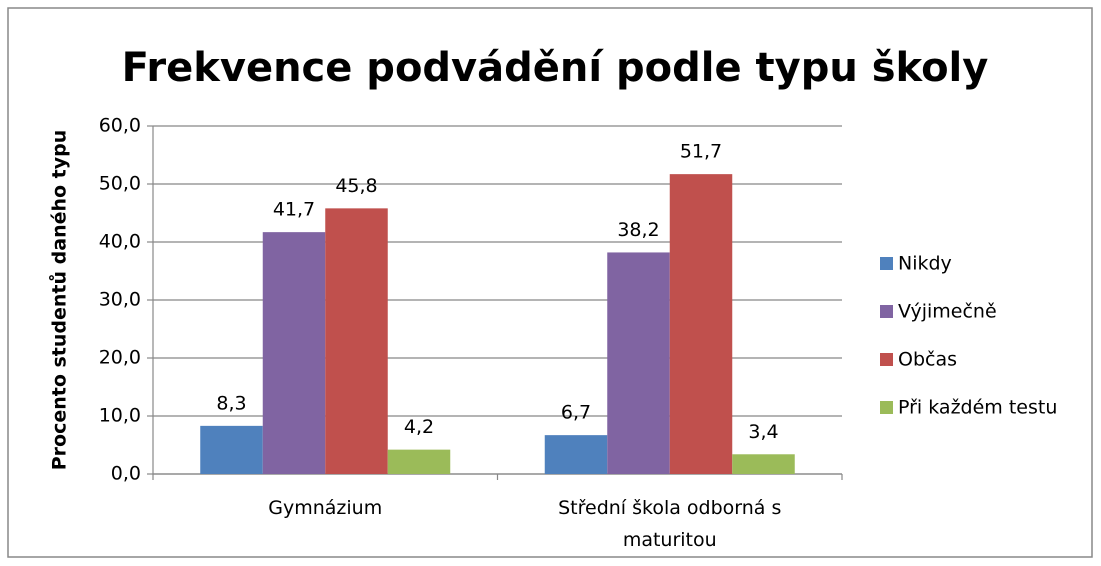 Image resolution: width=1101 pixels, height=566 pixels. Describe the element at coordinates (59, 300) in the screenshot. I see `y-axis-title: Procento studentů daného typu` at that location.